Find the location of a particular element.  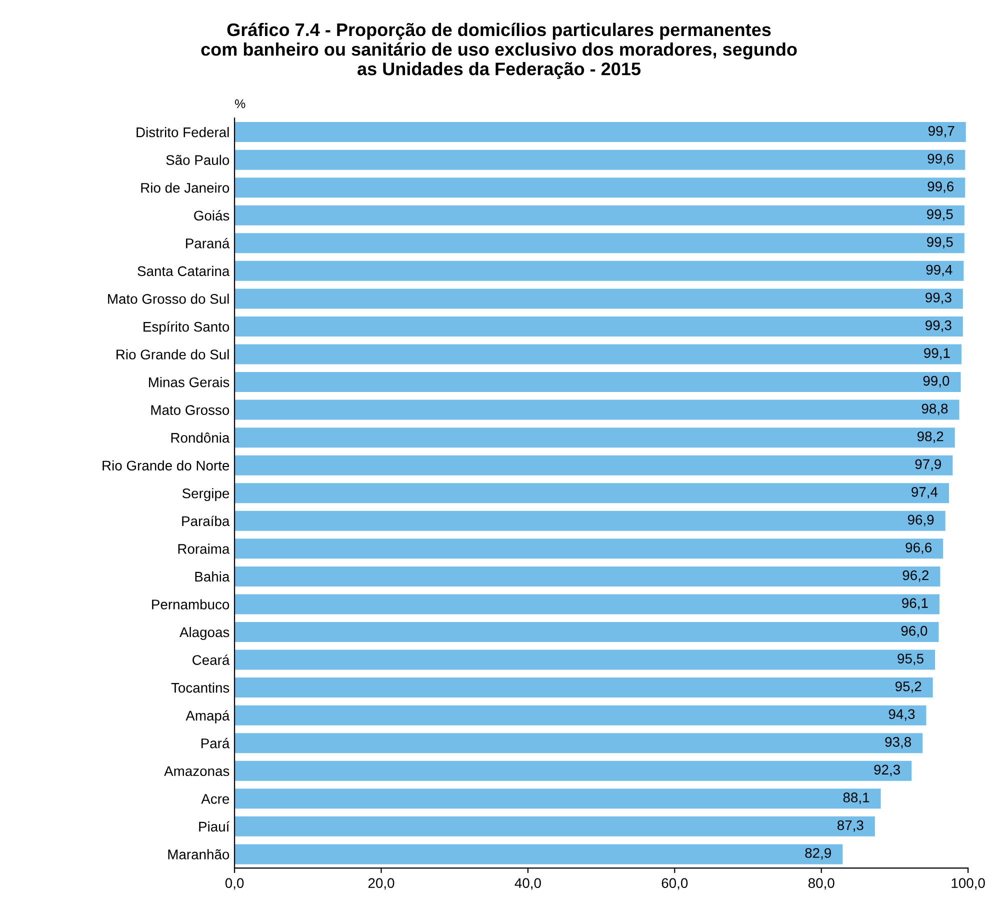

y-axis-title: % is located at coordinates (240, 103).